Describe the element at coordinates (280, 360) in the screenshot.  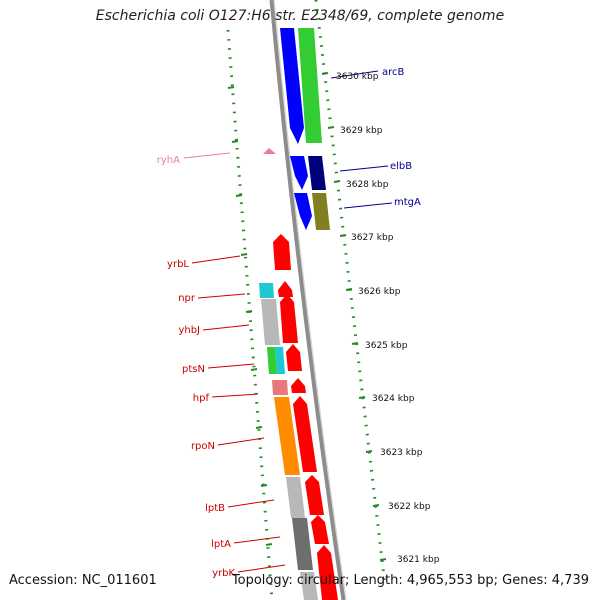
I see `cds-ptsN-cyan` at that location.